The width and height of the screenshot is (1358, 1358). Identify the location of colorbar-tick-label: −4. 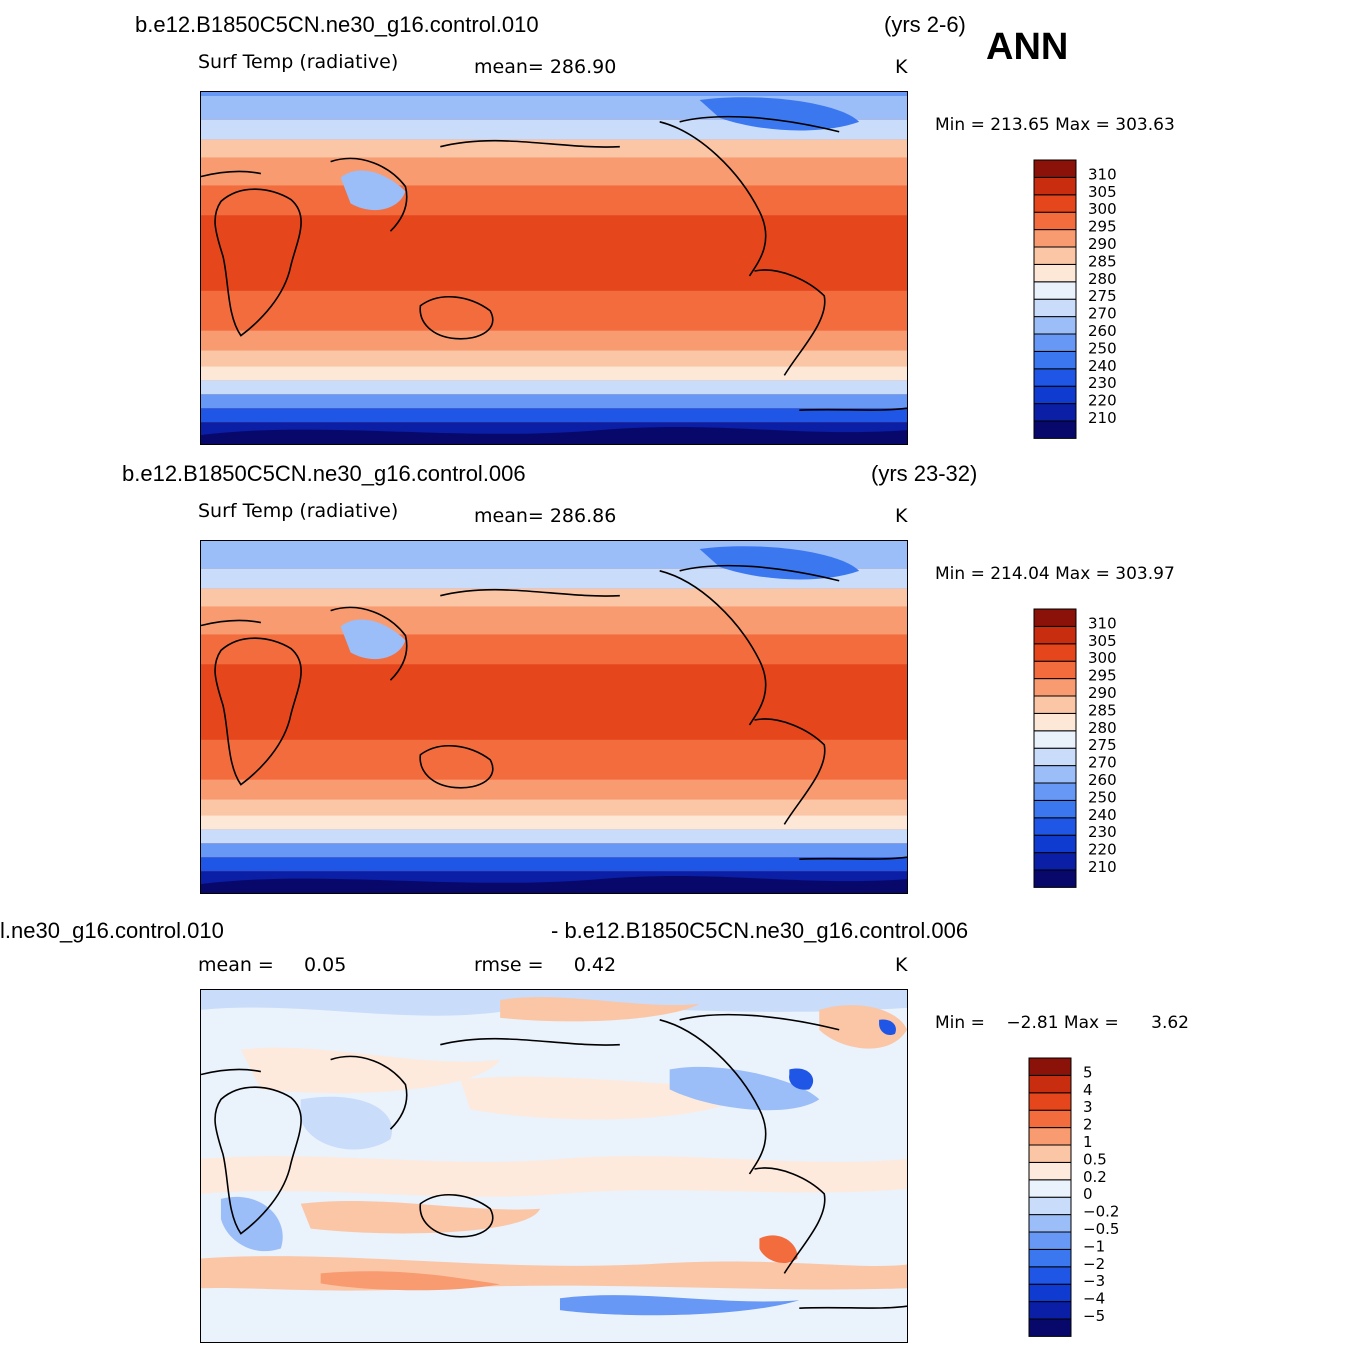
(1094, 1299).